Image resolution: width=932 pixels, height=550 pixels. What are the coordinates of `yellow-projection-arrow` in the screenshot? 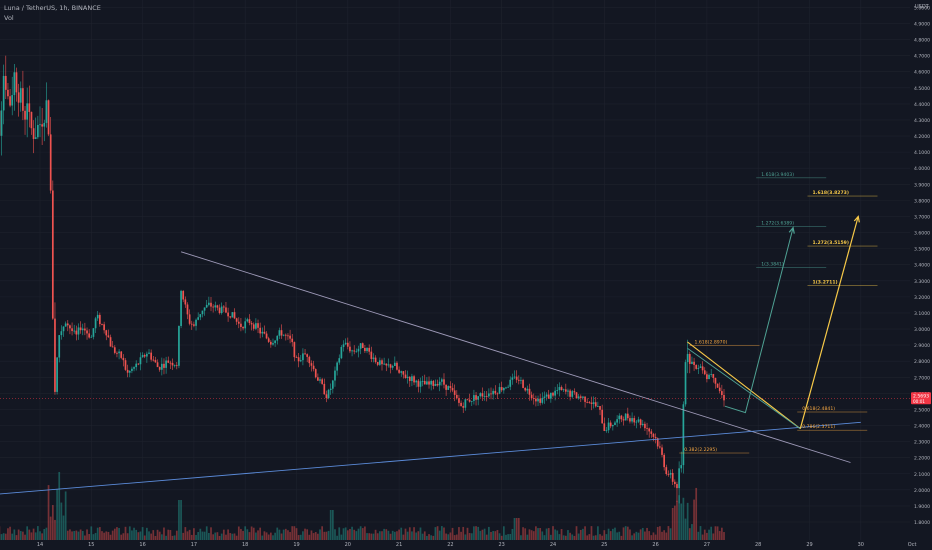 It's located at (829, 322).